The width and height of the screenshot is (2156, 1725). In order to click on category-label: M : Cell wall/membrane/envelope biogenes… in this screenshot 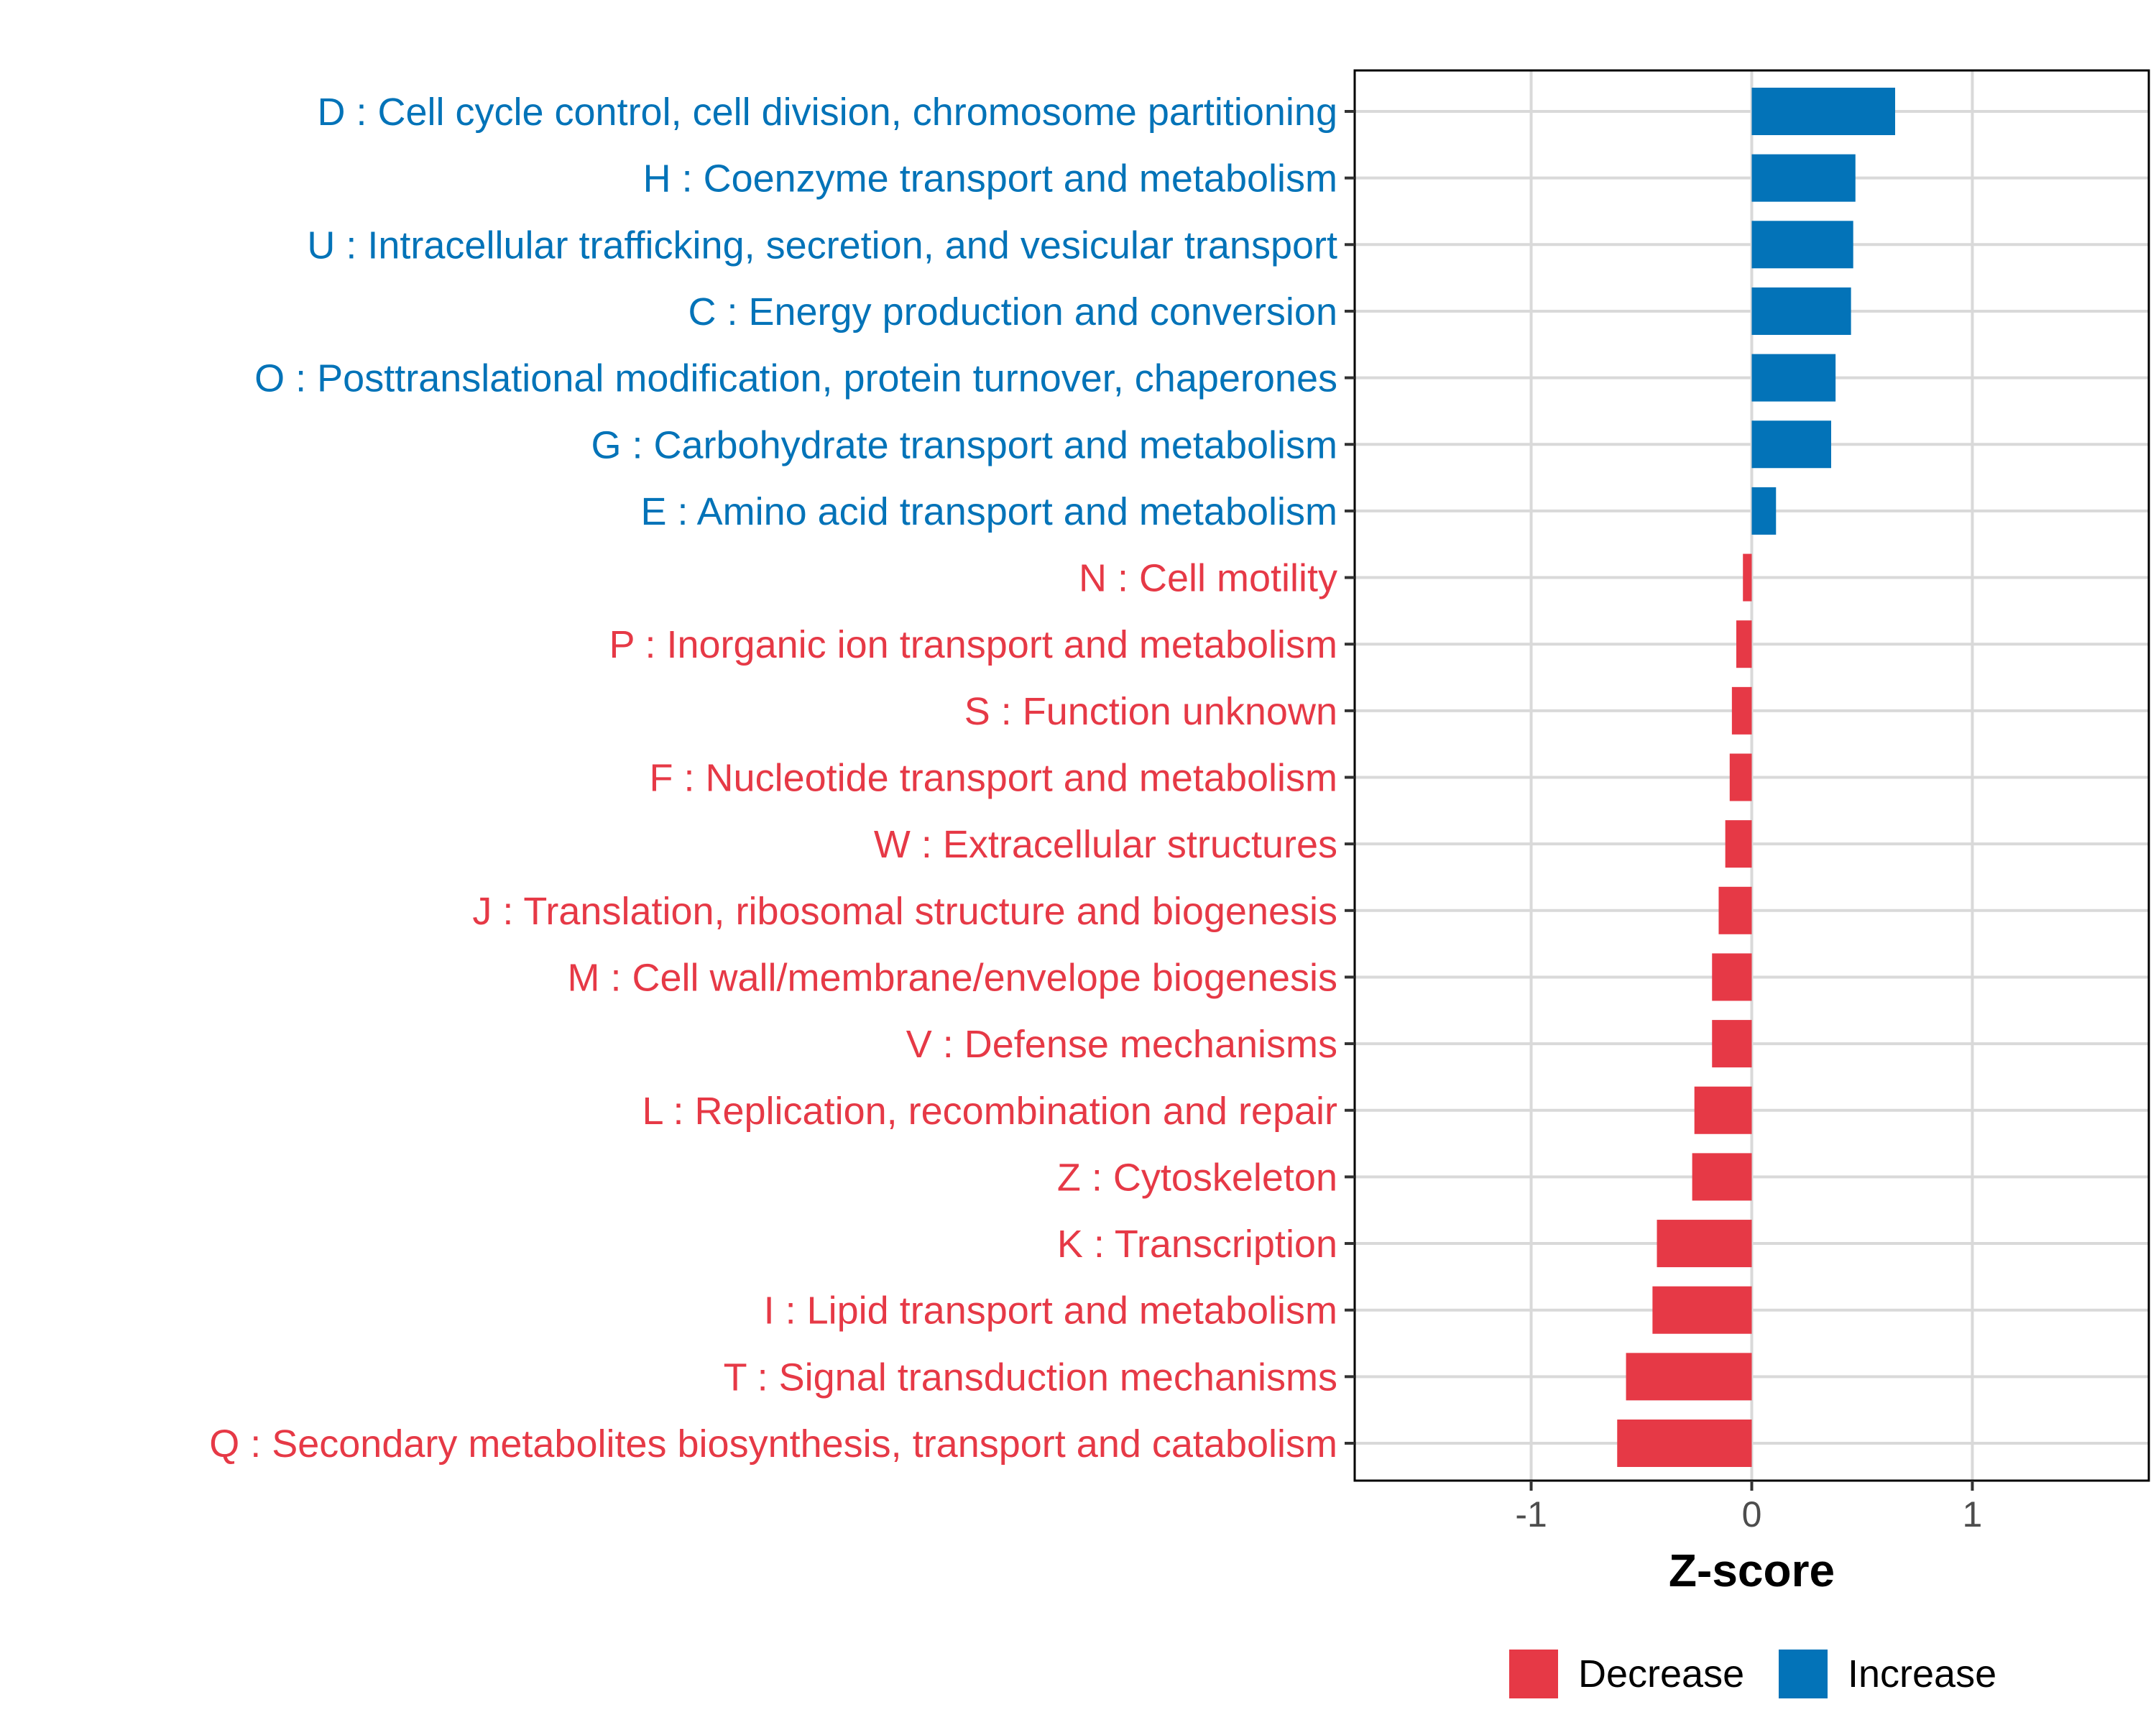, I will do `click(952, 977)`.